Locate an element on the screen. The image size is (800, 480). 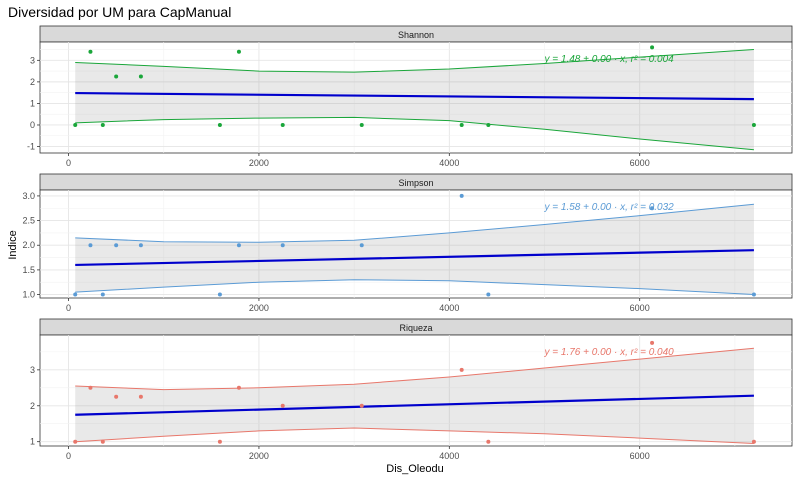
y-tick-label: -1 is located at coordinates (31, 147).